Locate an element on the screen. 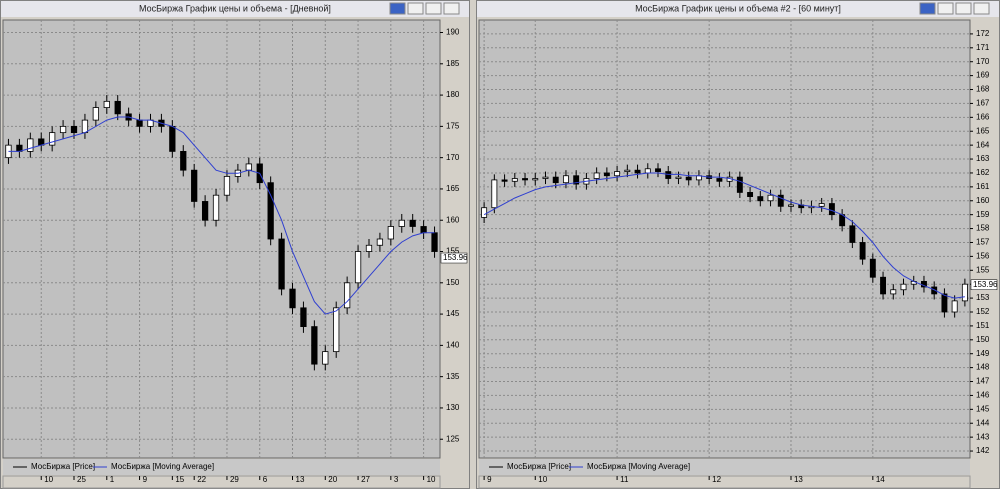 The width and height of the screenshot is (1000, 489). y-tick-label: 169 is located at coordinates (983, 75).